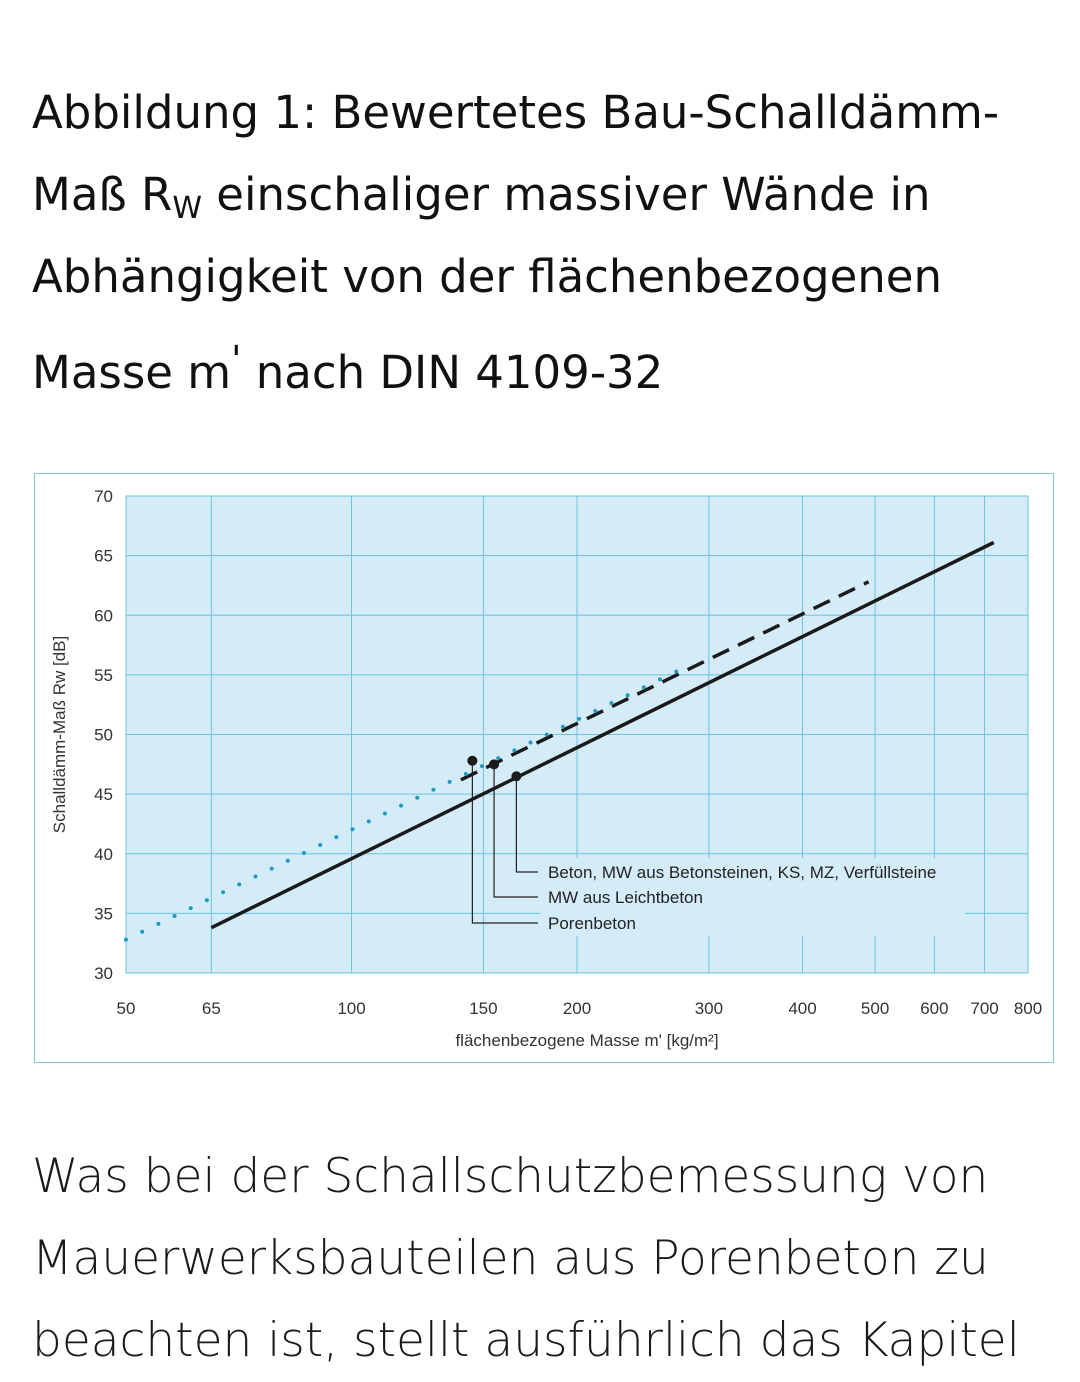  What do you see at coordinates (875, 1008) in the screenshot?
I see `x-tick-label: 500` at bounding box center [875, 1008].